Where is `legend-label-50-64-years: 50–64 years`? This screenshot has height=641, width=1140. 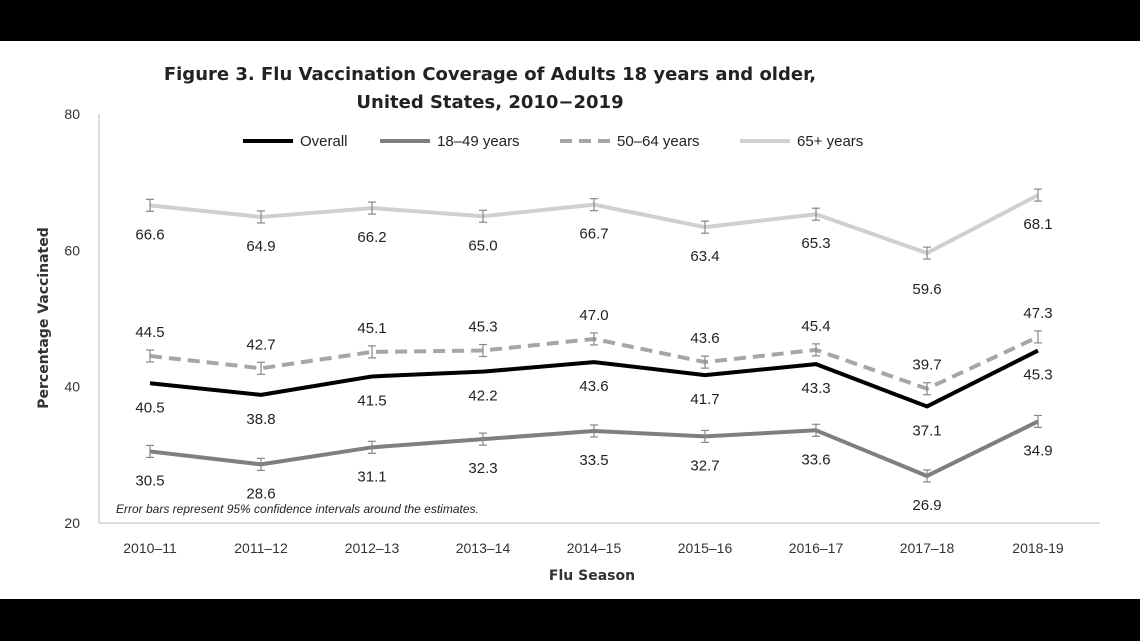
legend-label-50-64-years: 50–64 years is located at coordinates (658, 141).